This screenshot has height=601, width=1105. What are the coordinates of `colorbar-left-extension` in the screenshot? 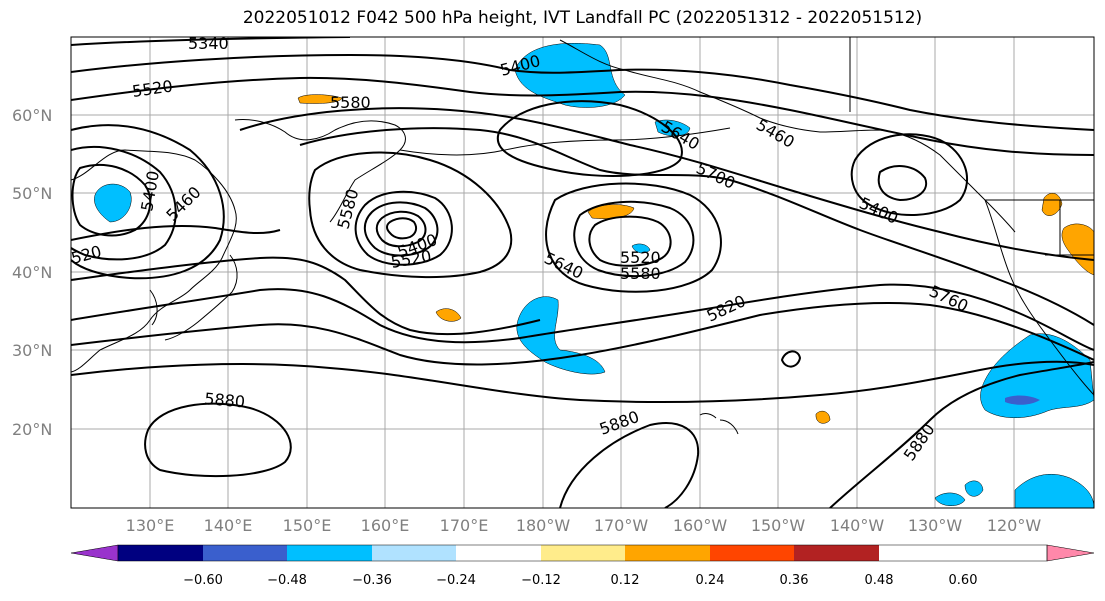 It's located at (94, 553).